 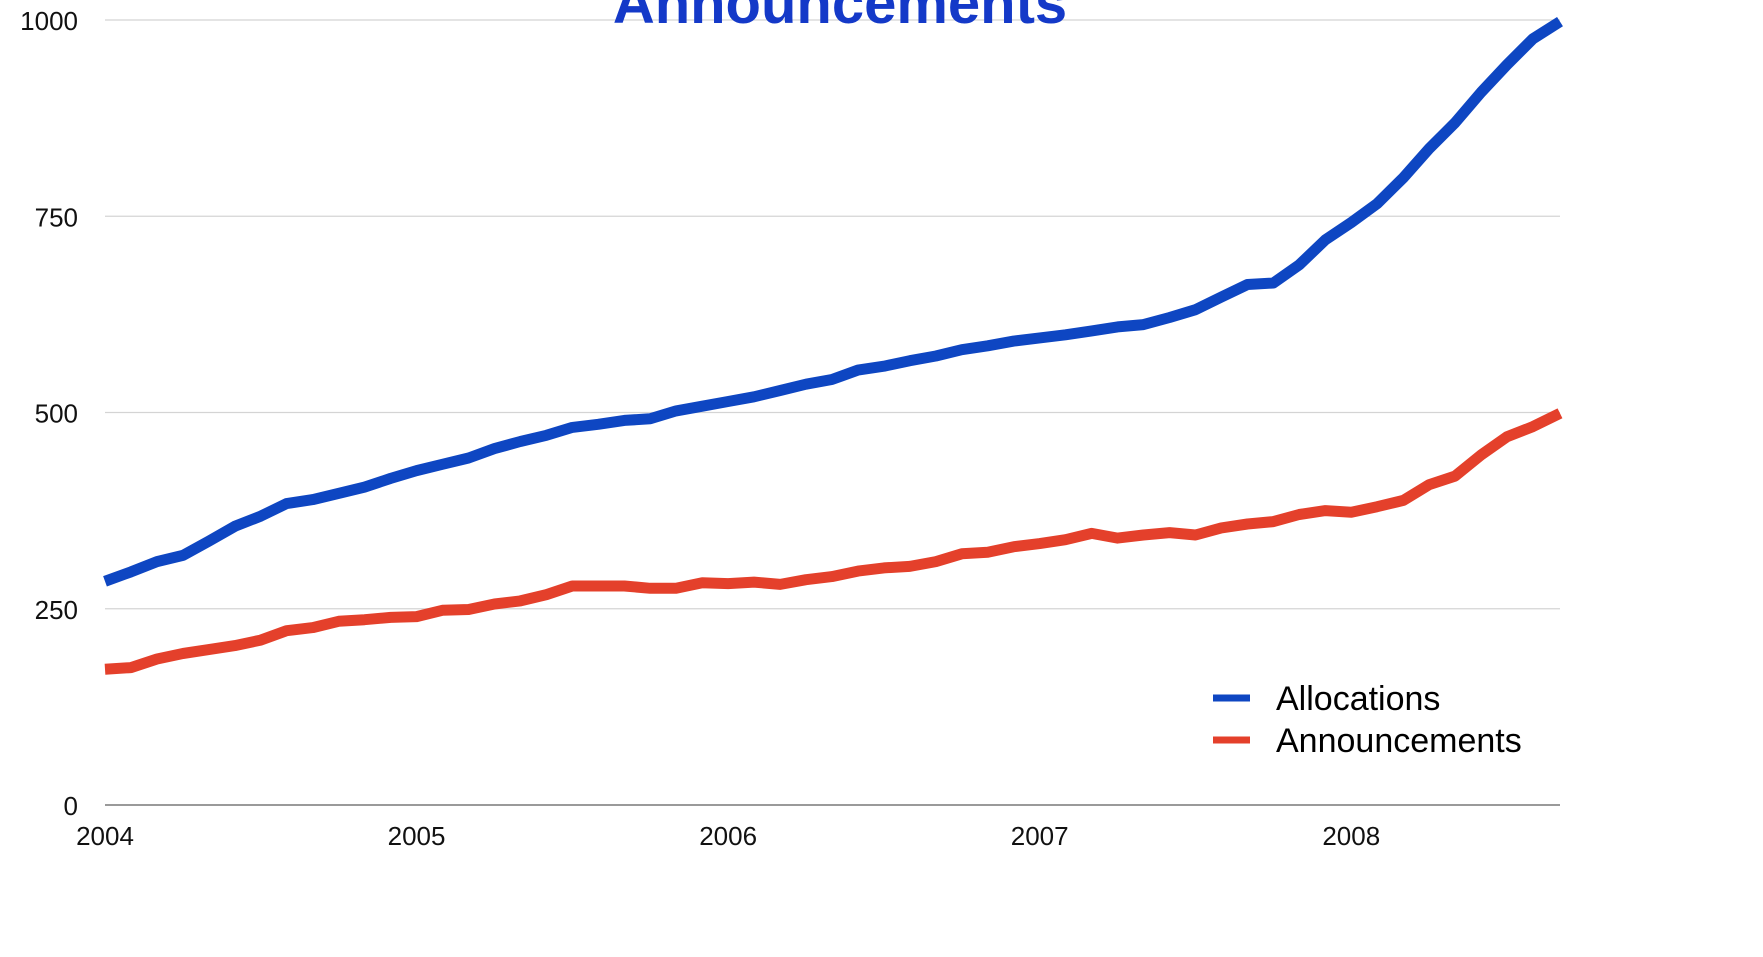 I want to click on legend-label-allocations: Allocations, so click(x=1358, y=699).